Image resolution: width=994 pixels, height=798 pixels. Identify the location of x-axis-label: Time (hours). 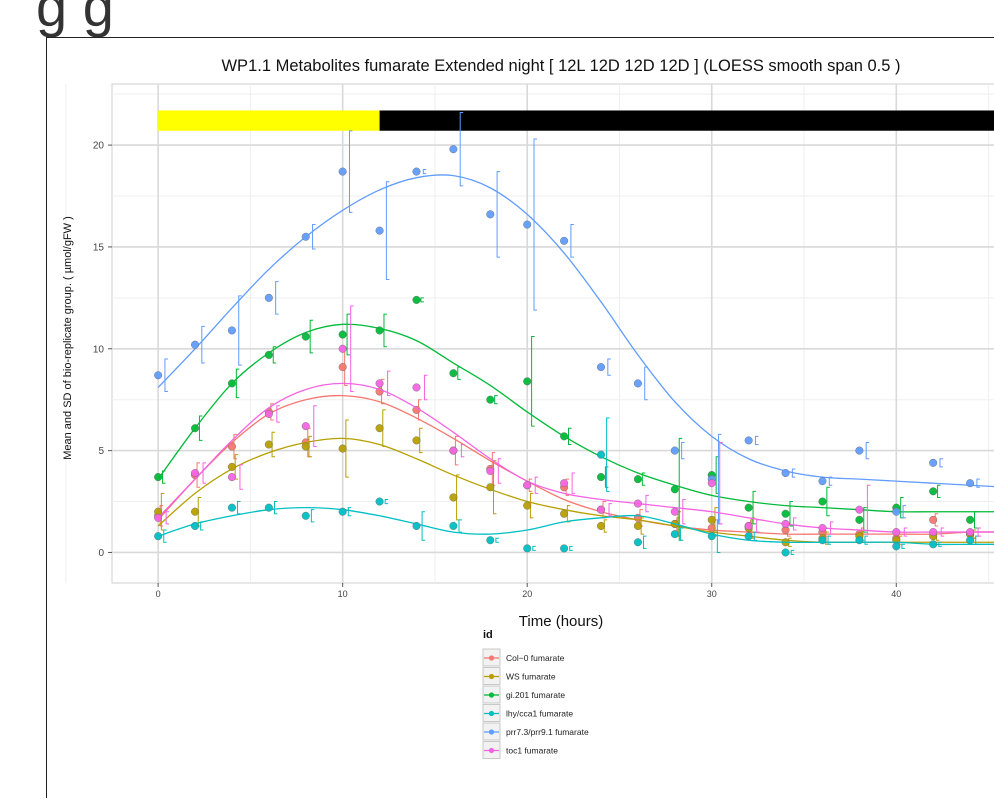
(561, 621).